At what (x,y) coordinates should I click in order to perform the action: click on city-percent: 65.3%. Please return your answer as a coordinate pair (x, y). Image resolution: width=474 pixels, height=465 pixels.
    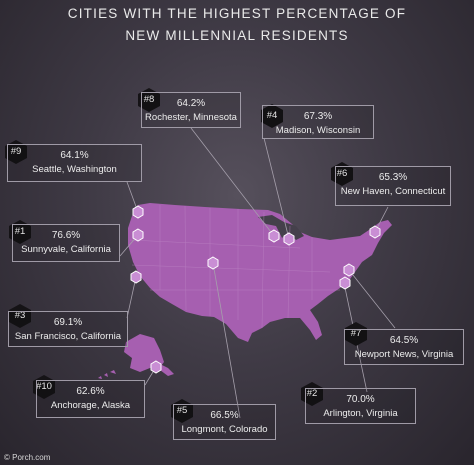
    Looking at the image, I should click on (393, 177).